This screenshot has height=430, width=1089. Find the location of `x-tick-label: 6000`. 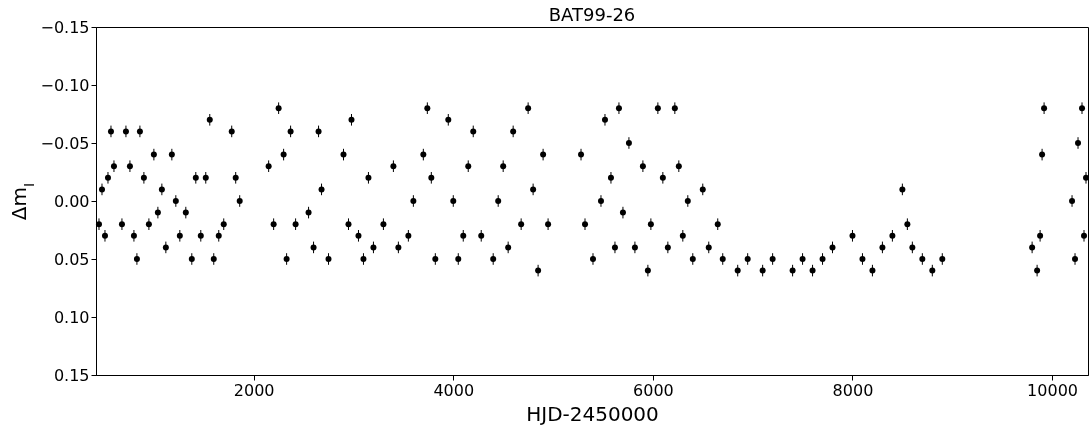

x-tick-label: 6000 is located at coordinates (653, 390).